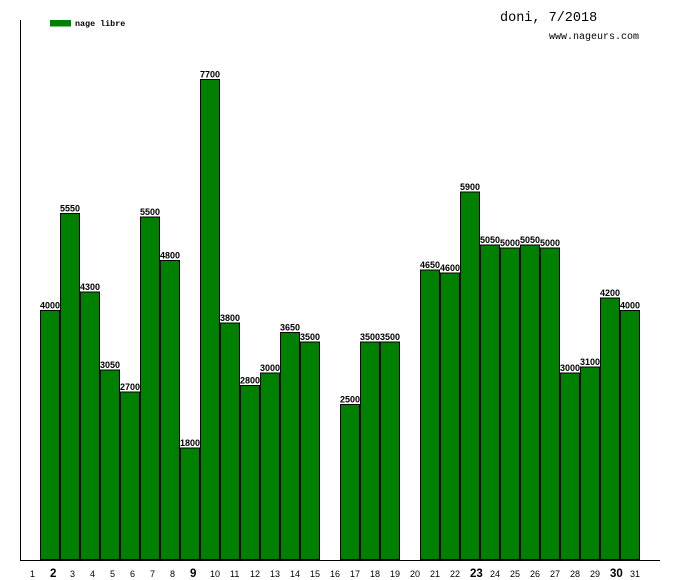 The width and height of the screenshot is (680, 580). What do you see at coordinates (495, 574) in the screenshot?
I see `svg-text: 24` at bounding box center [495, 574].